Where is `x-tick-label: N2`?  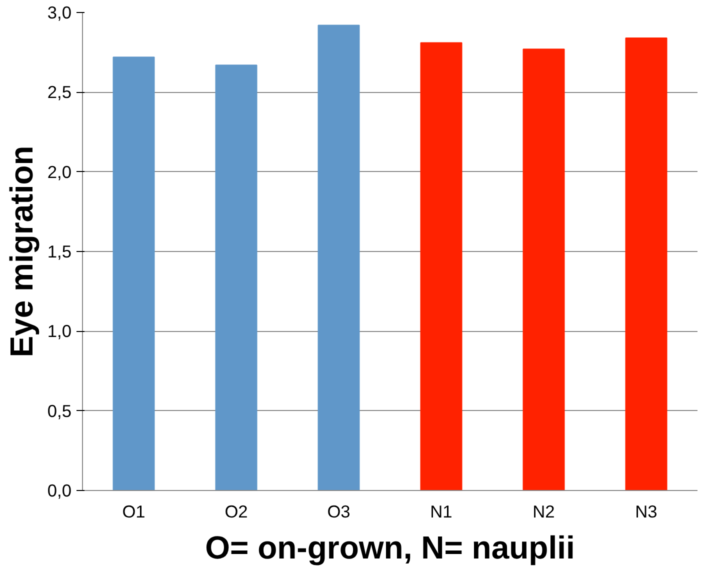 x-tick-label: N2 is located at coordinates (543, 512).